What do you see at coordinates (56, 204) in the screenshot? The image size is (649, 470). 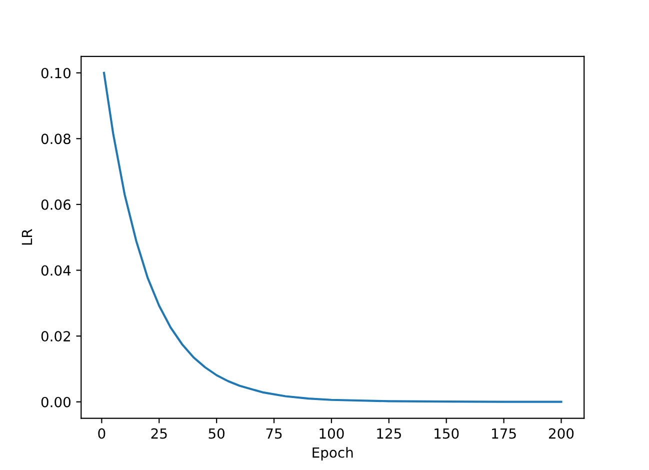 I see `y-tick-label: 0.06` at bounding box center [56, 204].